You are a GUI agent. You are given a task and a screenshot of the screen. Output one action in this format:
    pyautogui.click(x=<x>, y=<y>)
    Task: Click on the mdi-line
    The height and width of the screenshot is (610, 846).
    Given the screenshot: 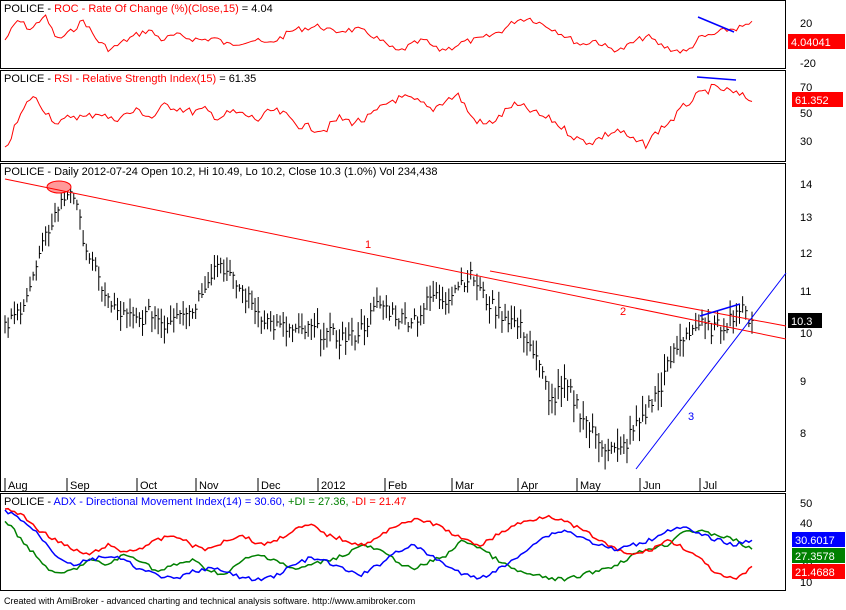 What is the action you would take?
    pyautogui.click(x=378, y=543)
    